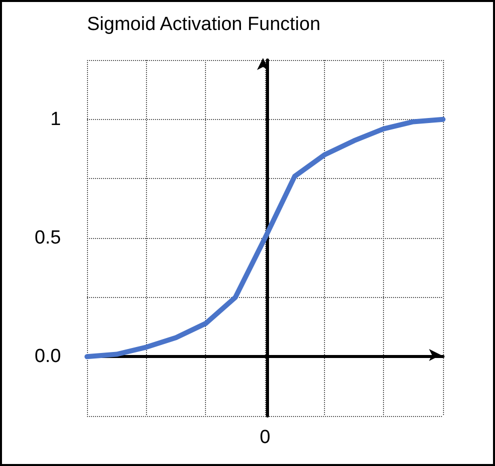  Describe the element at coordinates (47, 357) in the screenshot. I see `y-tick-label: 0.0` at that location.